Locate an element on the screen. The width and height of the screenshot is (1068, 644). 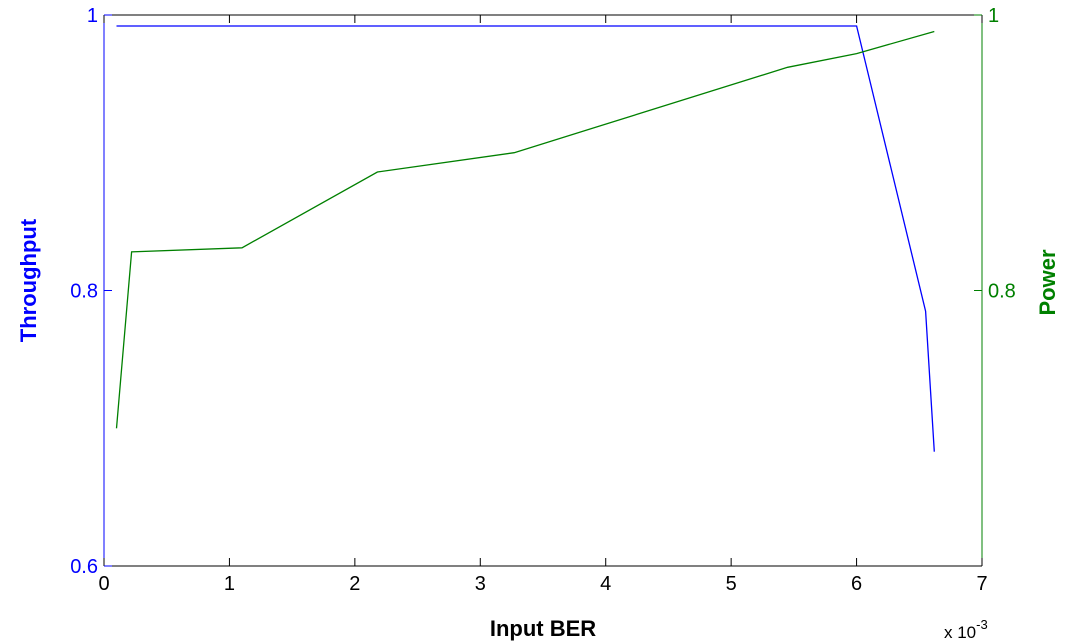
x-tick-label: 0 is located at coordinates (103, 584).